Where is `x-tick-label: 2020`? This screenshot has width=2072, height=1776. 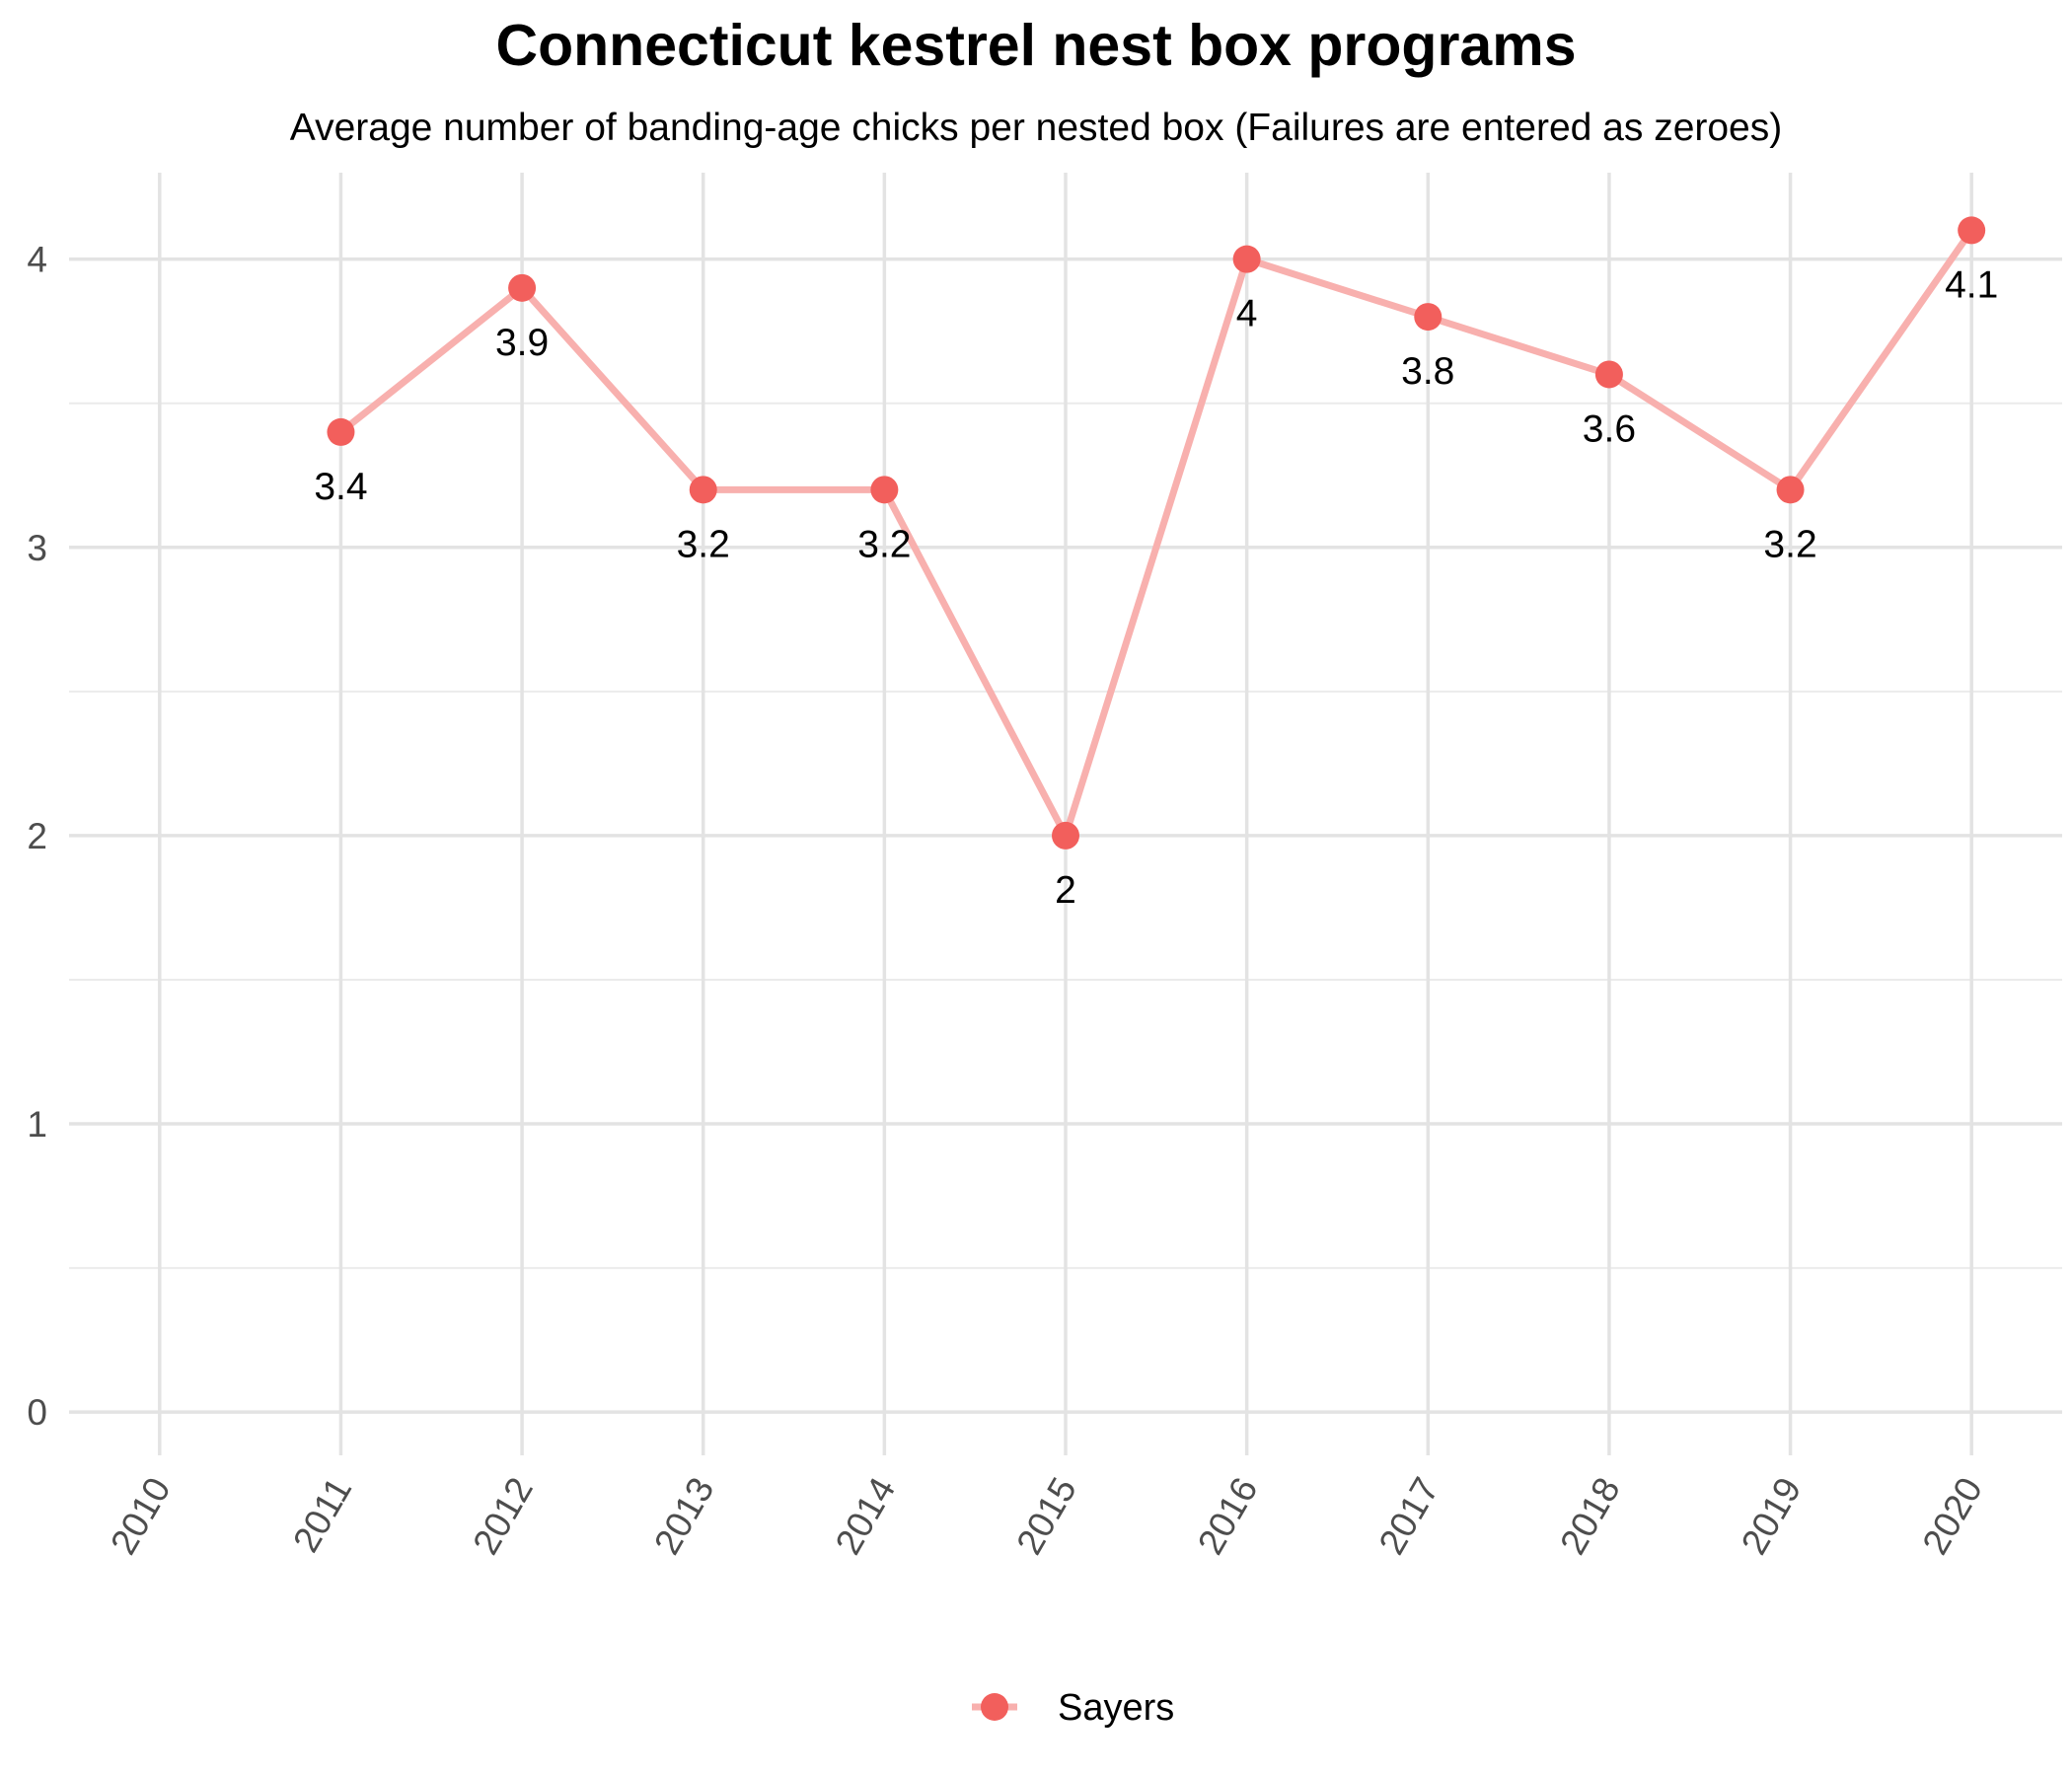 x-tick-label: 2020 is located at coordinates (1952, 1515).